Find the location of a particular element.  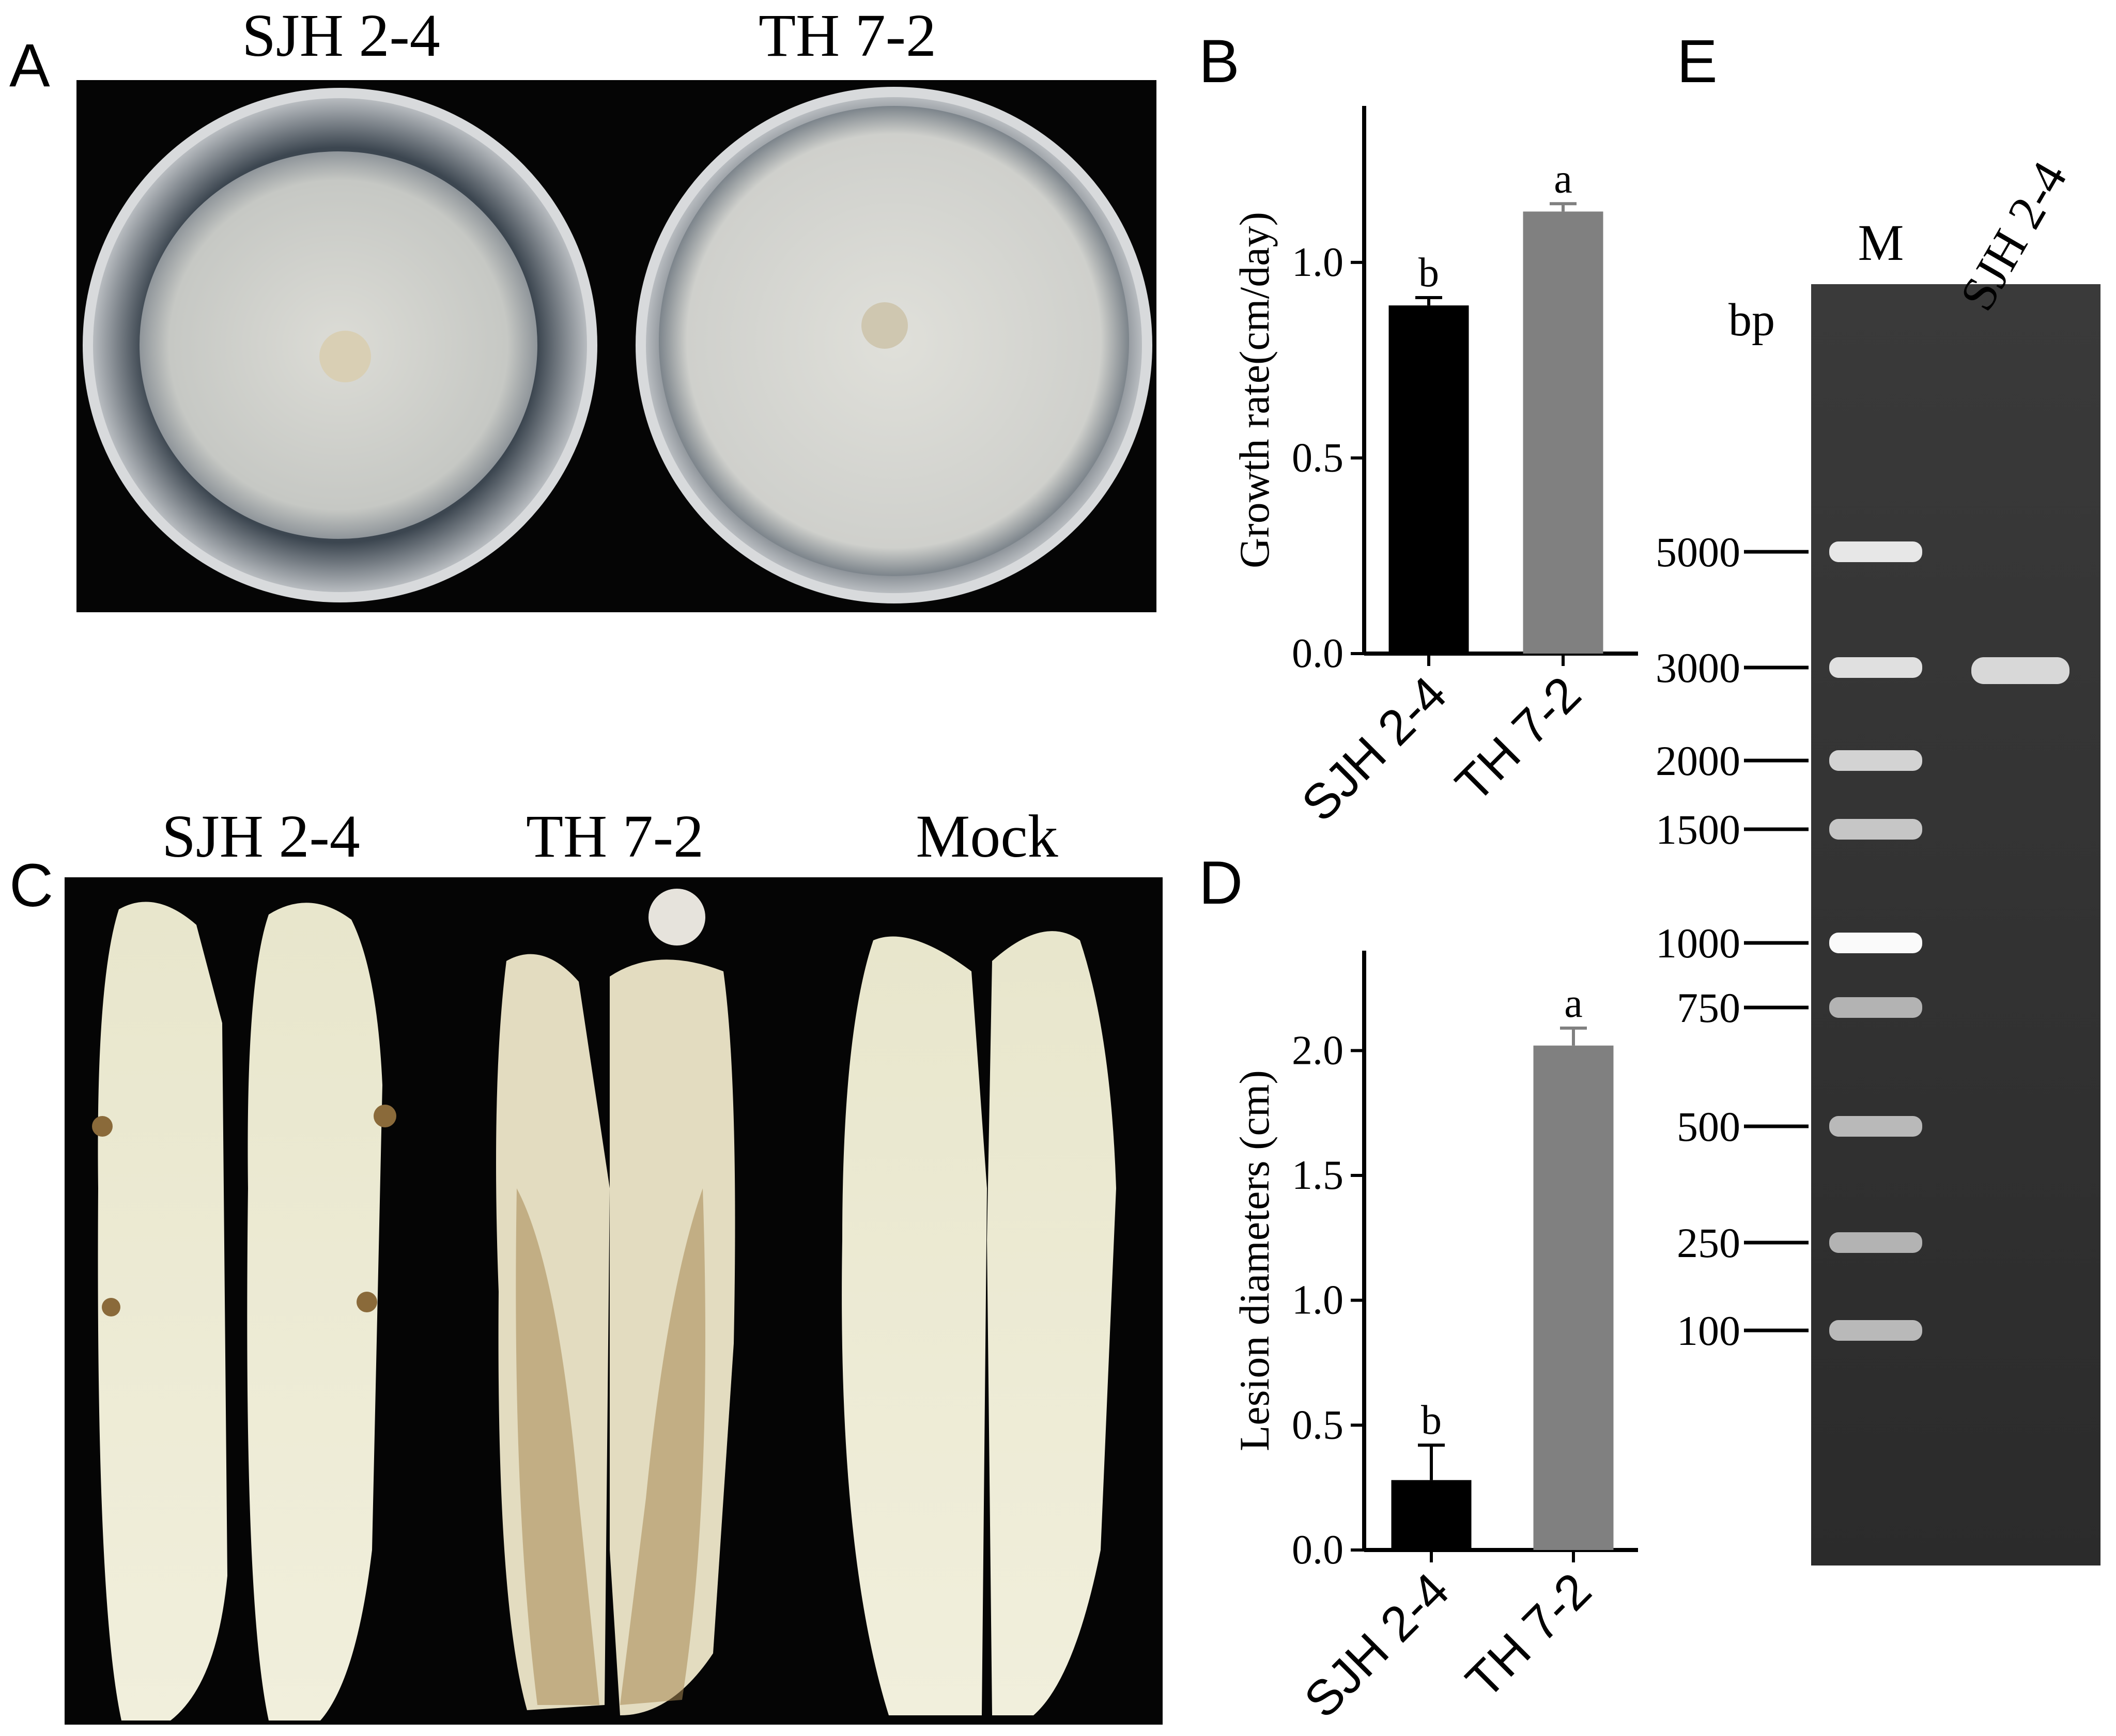

ladder-label-2000: 2000 is located at coordinates (1698, 761).